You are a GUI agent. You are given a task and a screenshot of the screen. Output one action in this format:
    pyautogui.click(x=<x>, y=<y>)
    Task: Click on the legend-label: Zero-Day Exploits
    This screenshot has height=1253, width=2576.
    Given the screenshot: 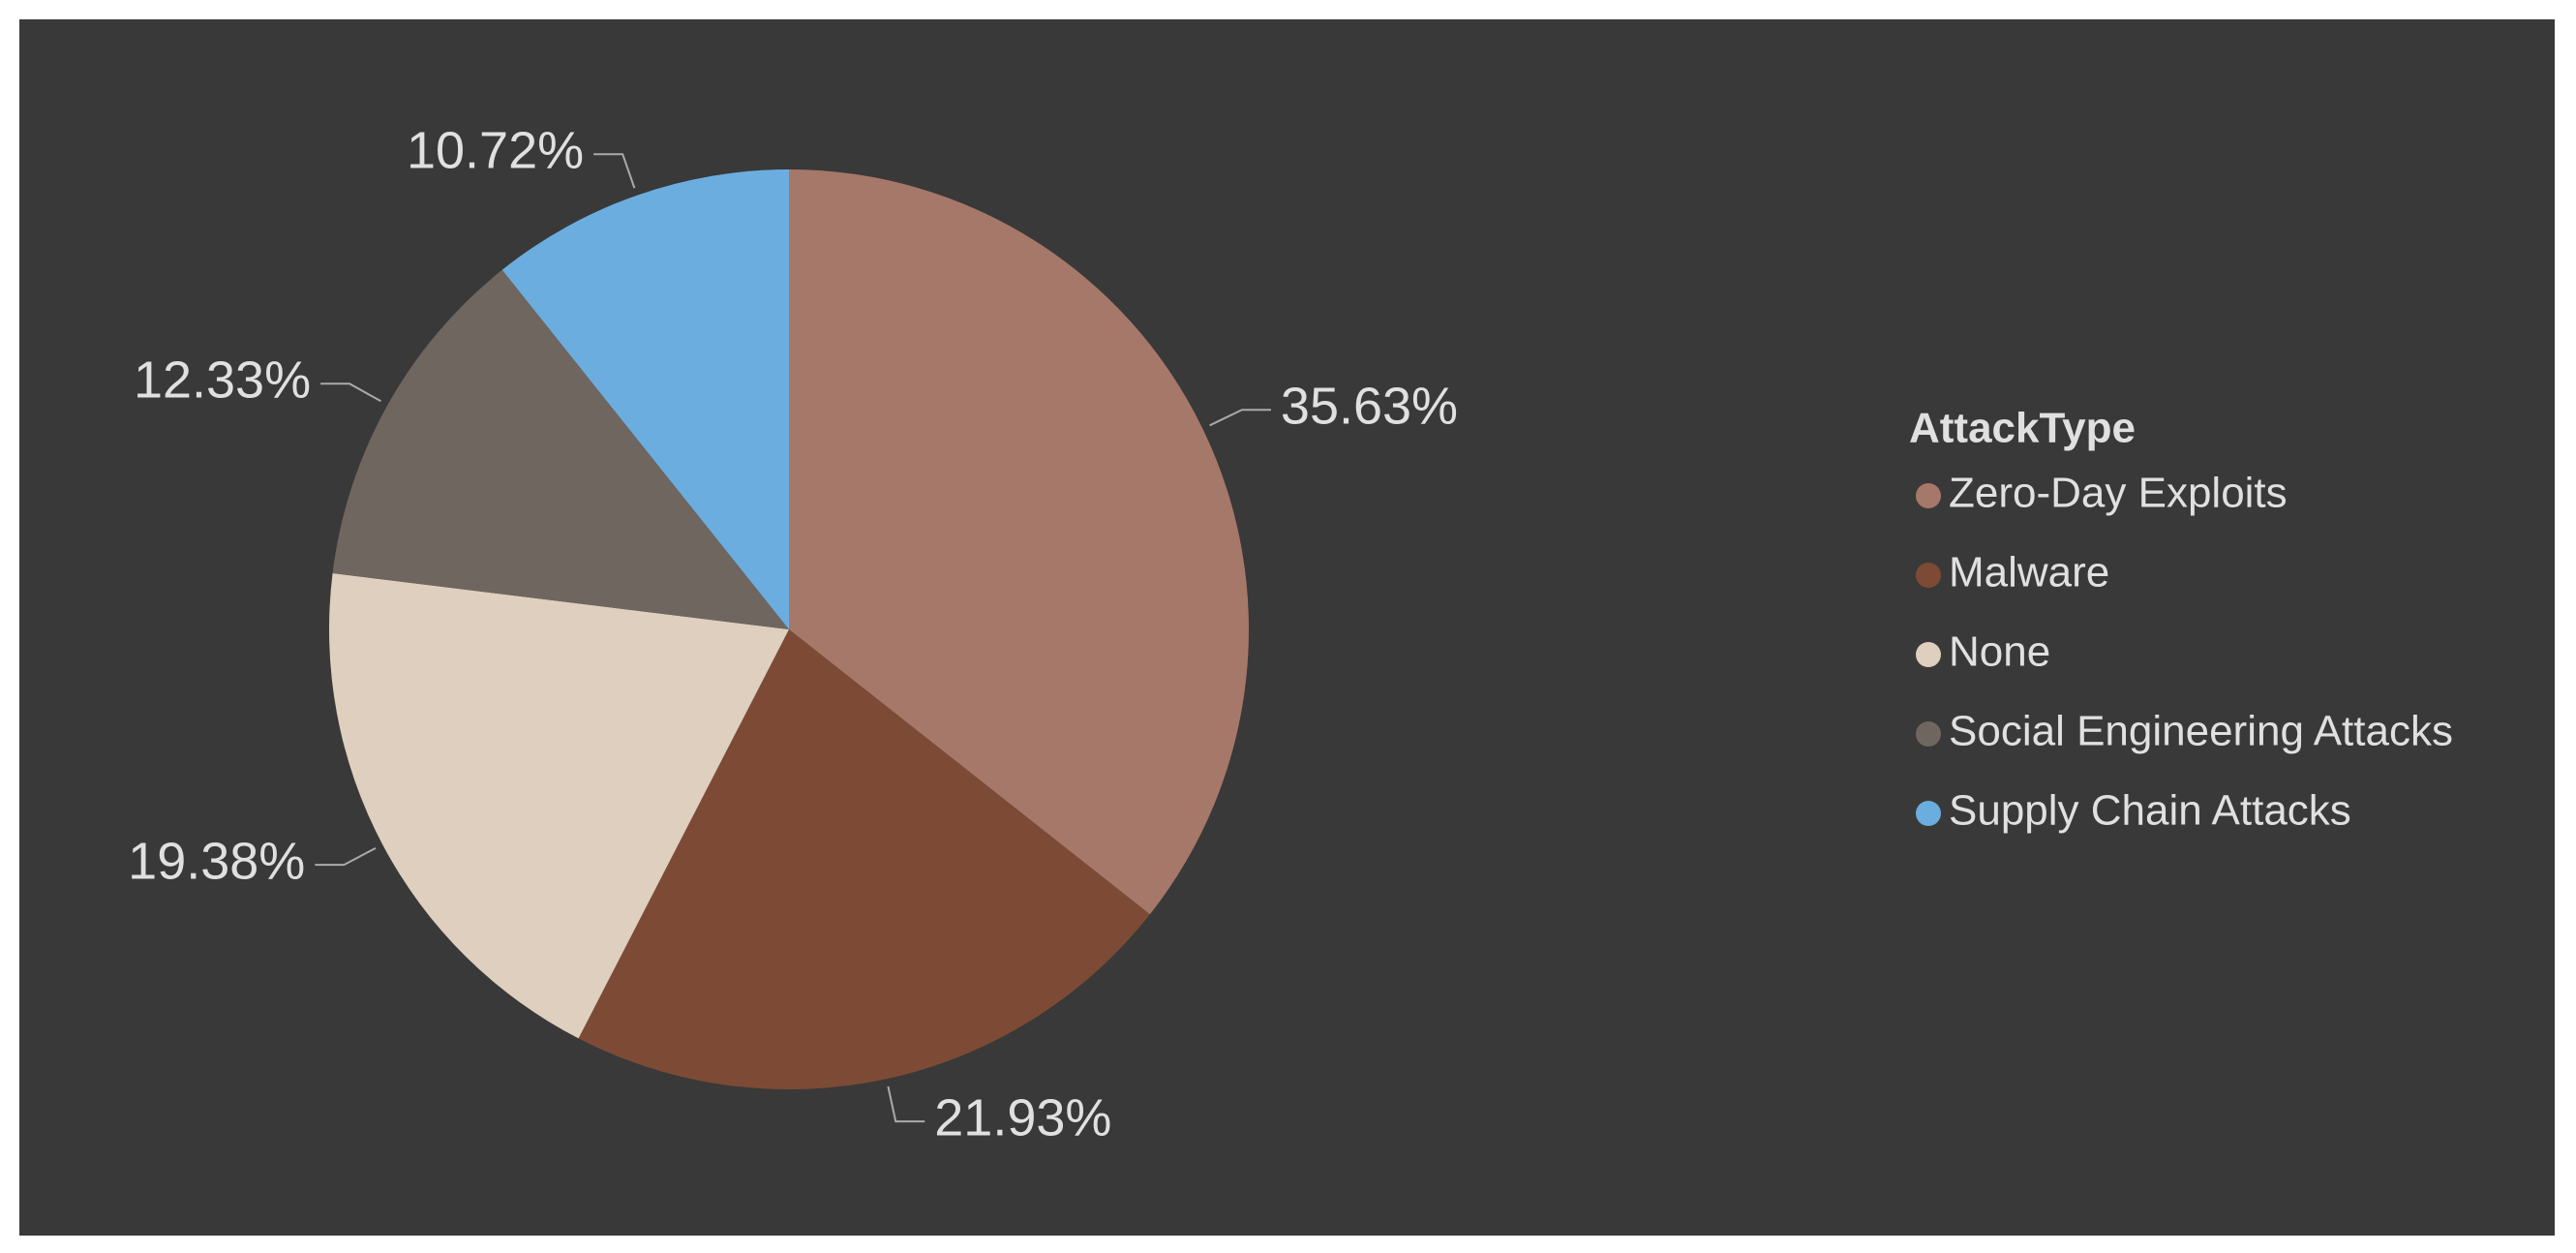 What is the action you would take?
    pyautogui.click(x=2119, y=493)
    